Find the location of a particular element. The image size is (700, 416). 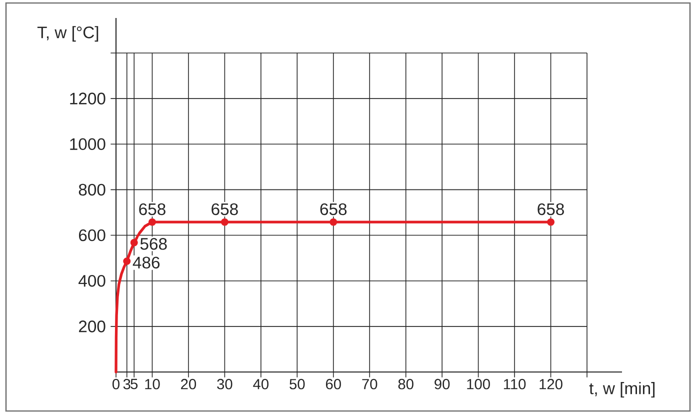

y-tick-label: 1200 is located at coordinates (88, 98).